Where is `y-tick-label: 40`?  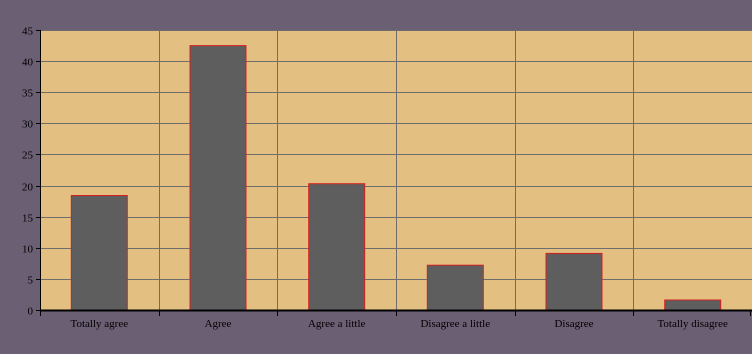 y-tick-label: 40 is located at coordinates (28, 63).